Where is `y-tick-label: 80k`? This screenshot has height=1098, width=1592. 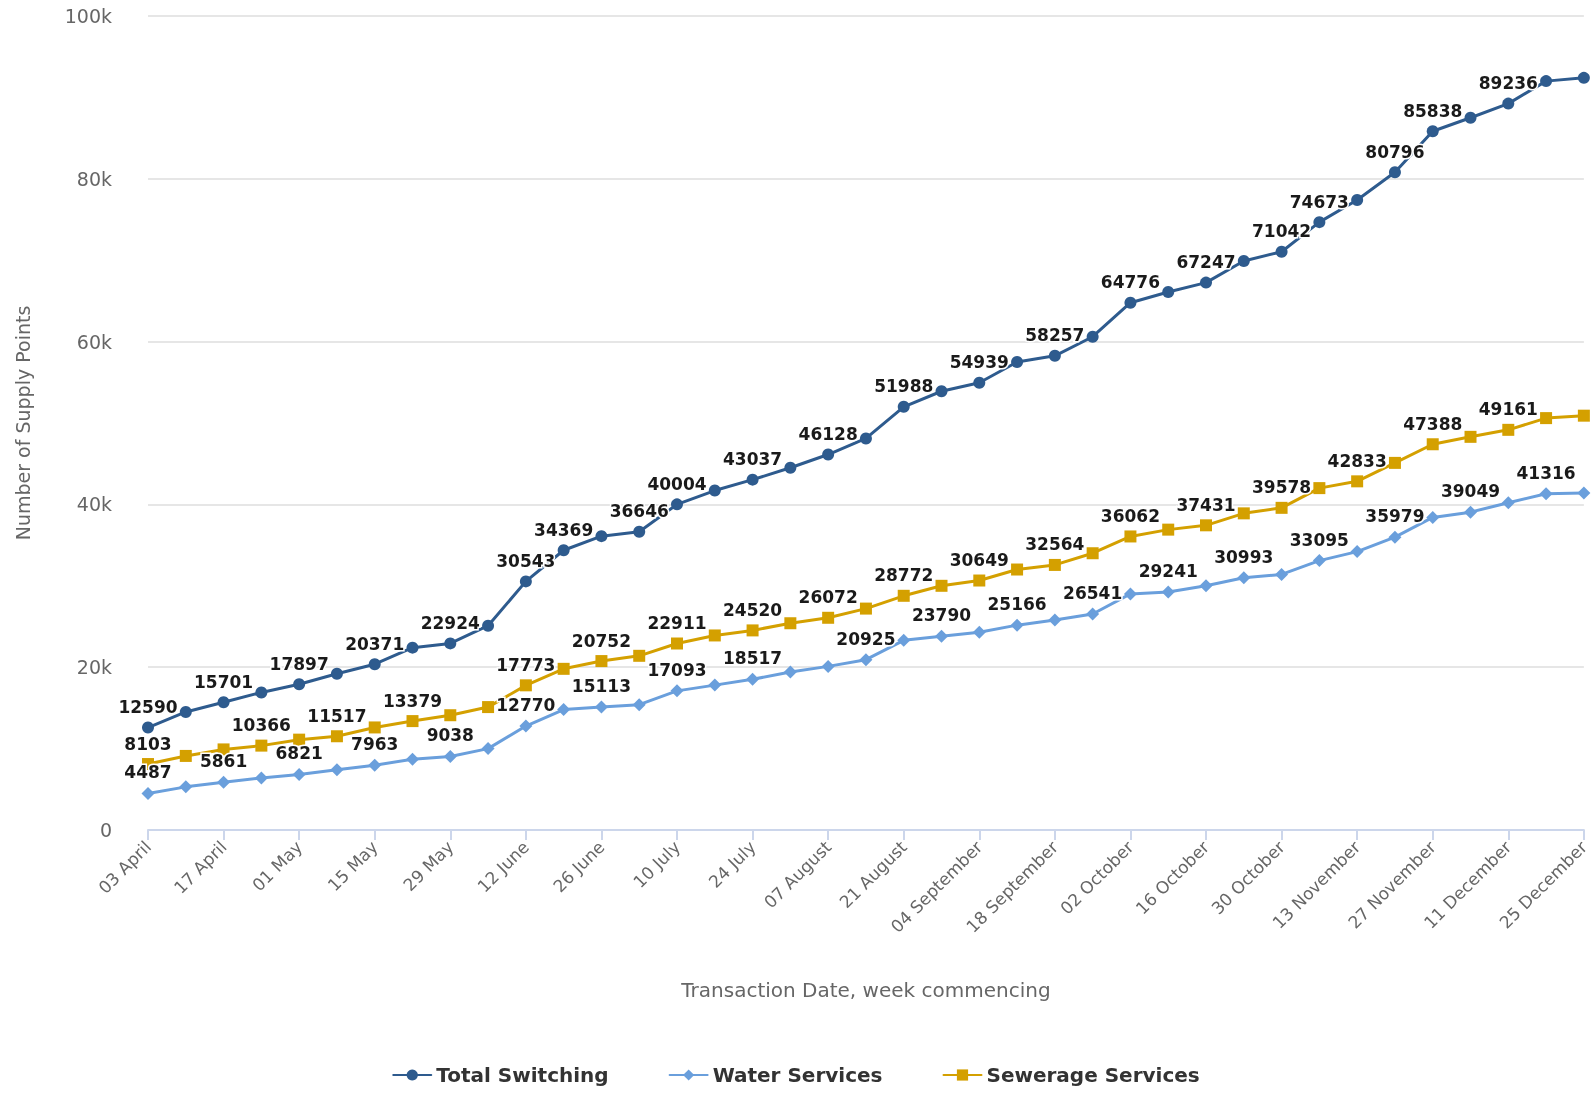 y-tick-label: 80k is located at coordinates (94, 178).